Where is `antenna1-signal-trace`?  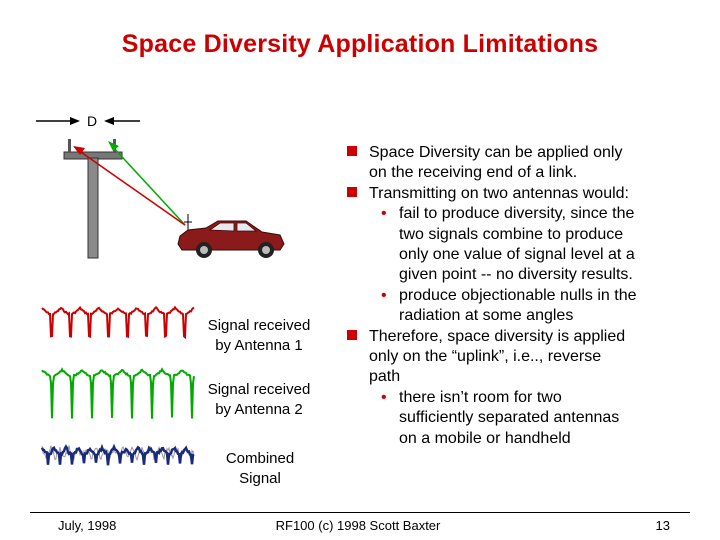 antenna1-signal-trace is located at coordinates (118, 322).